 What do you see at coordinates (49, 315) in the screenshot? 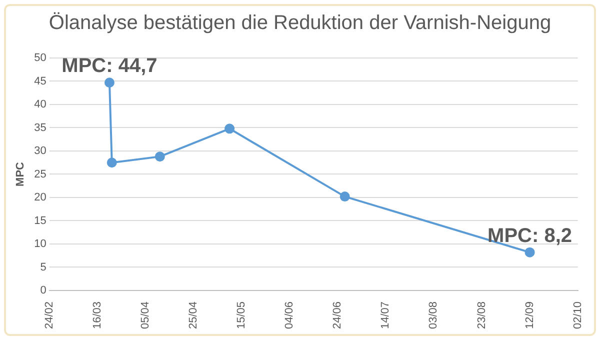
I see `x-tick-label: 24/02` at bounding box center [49, 315].